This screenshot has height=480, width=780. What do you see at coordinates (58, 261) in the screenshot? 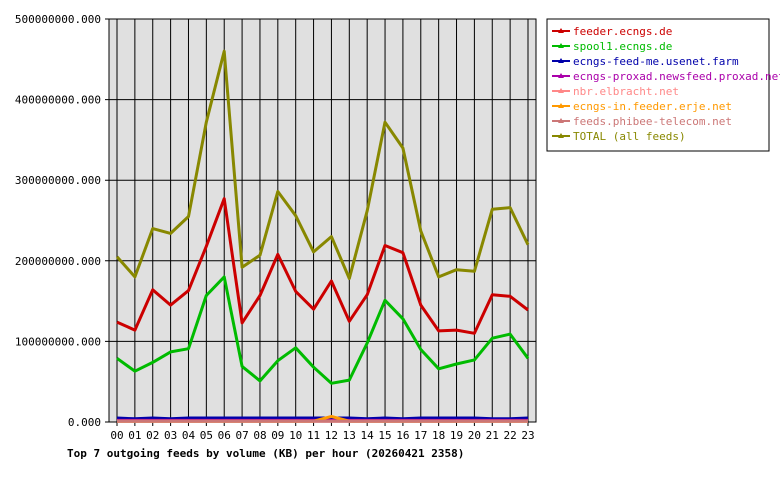
I see `y-tick-label: 200000000.000` at bounding box center [58, 261].